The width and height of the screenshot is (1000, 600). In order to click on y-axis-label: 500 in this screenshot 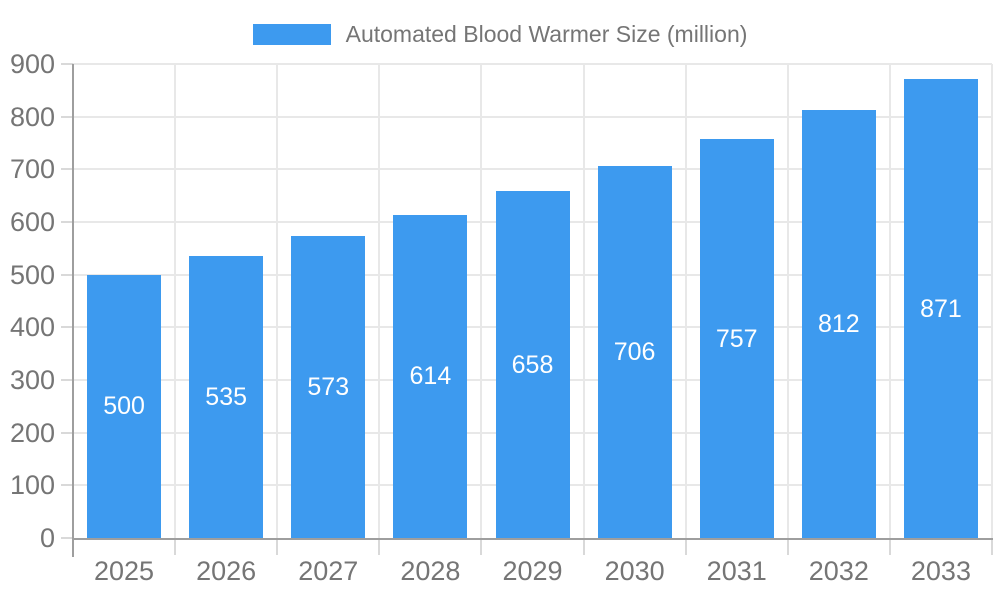, I will do `click(32, 274)`.